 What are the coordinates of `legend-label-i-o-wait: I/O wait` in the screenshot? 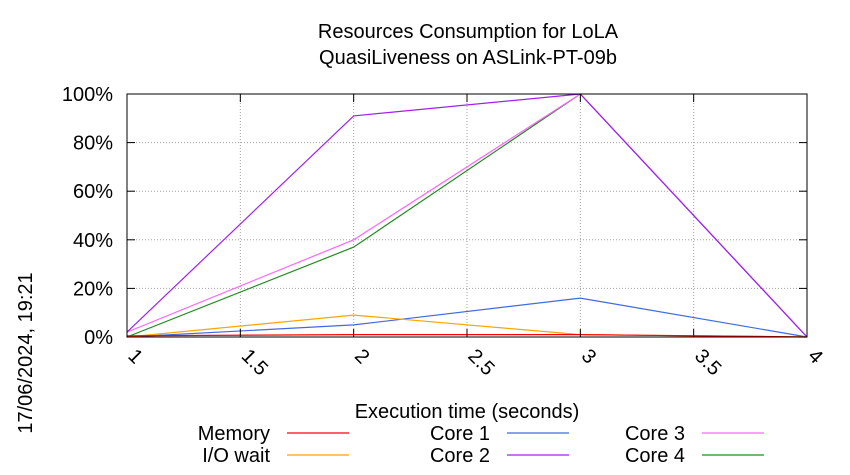 It's located at (236, 456).